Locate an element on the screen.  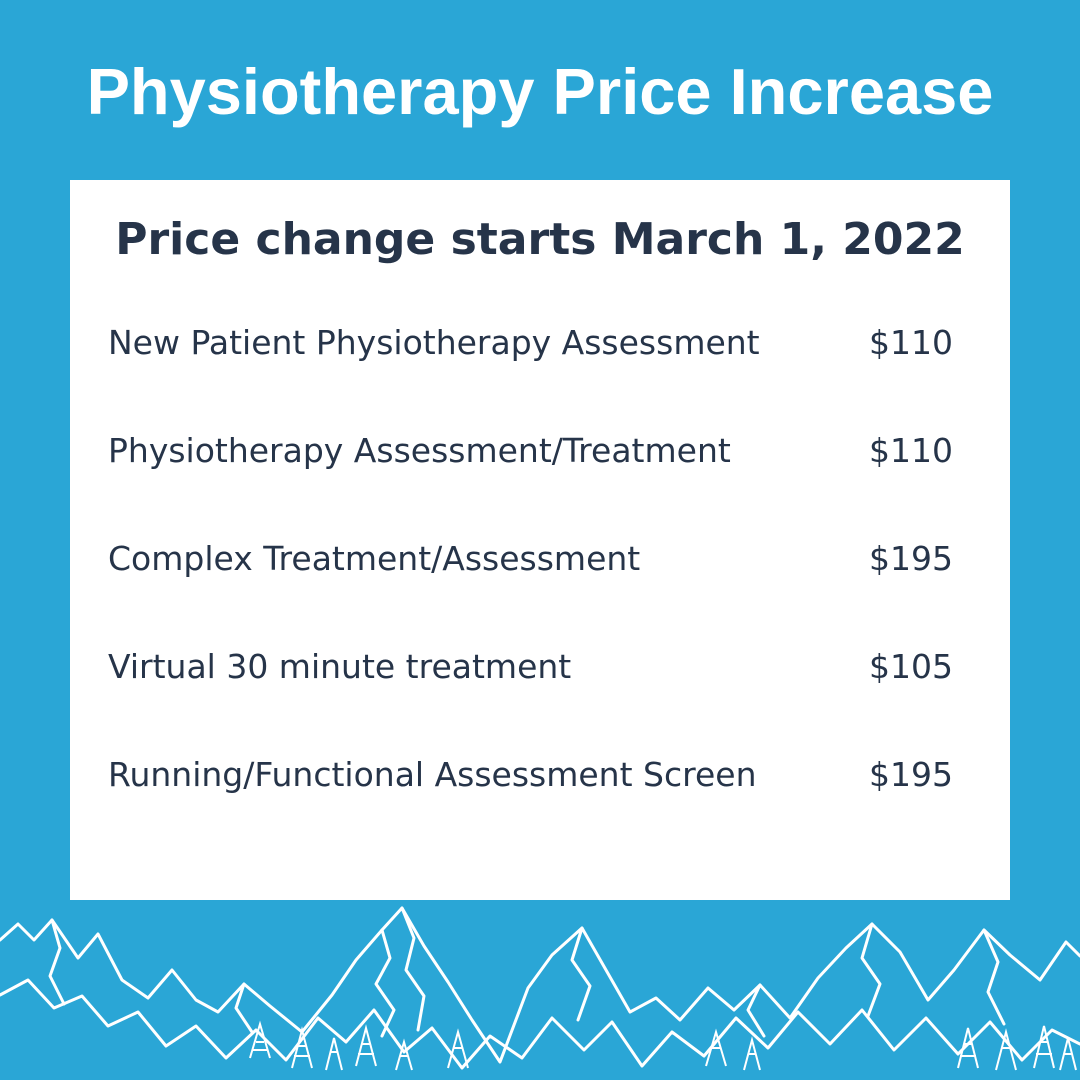
service-name: Running/Functional Assessment Screen is located at coordinates (432, 774).